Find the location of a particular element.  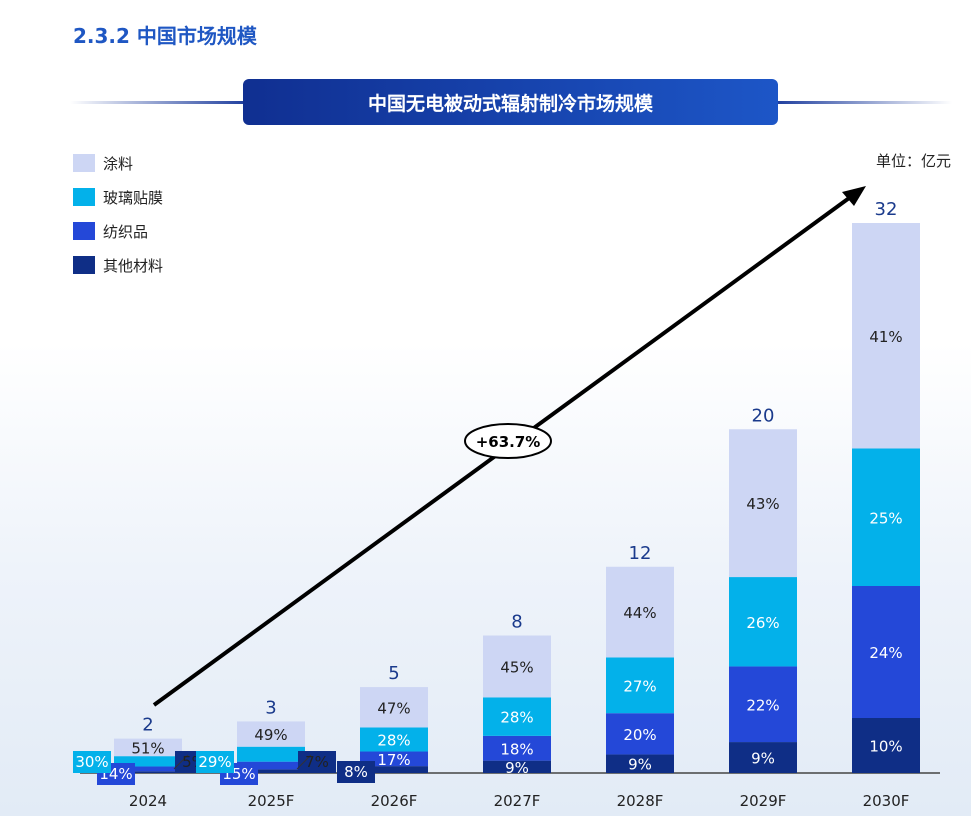

percent-label: 24% is located at coordinates (885, 653).